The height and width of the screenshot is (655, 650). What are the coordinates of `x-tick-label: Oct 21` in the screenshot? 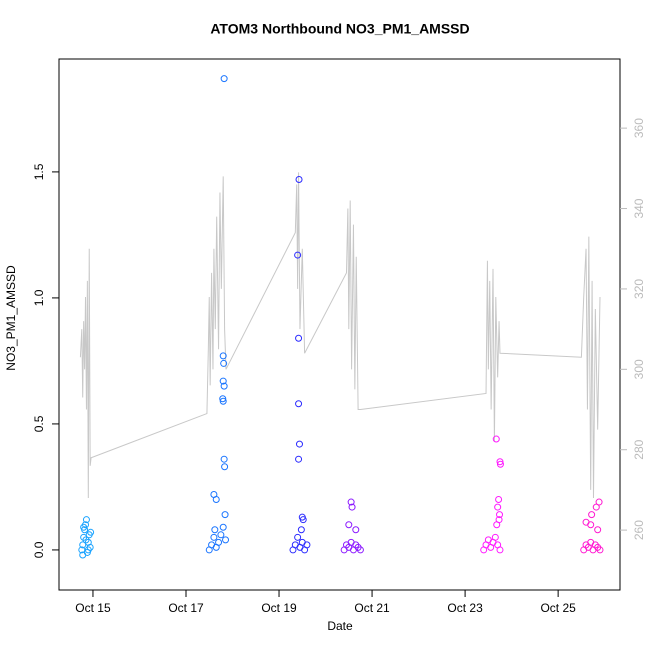 It's located at (372, 608).